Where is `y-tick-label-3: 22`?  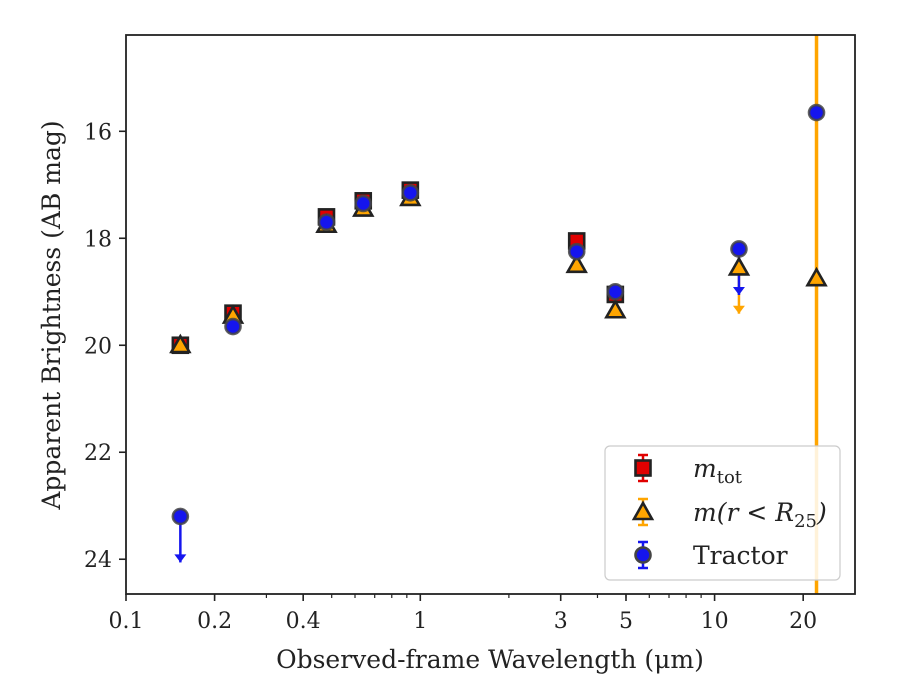
y-tick-label-3: 22 is located at coordinates (98, 453).